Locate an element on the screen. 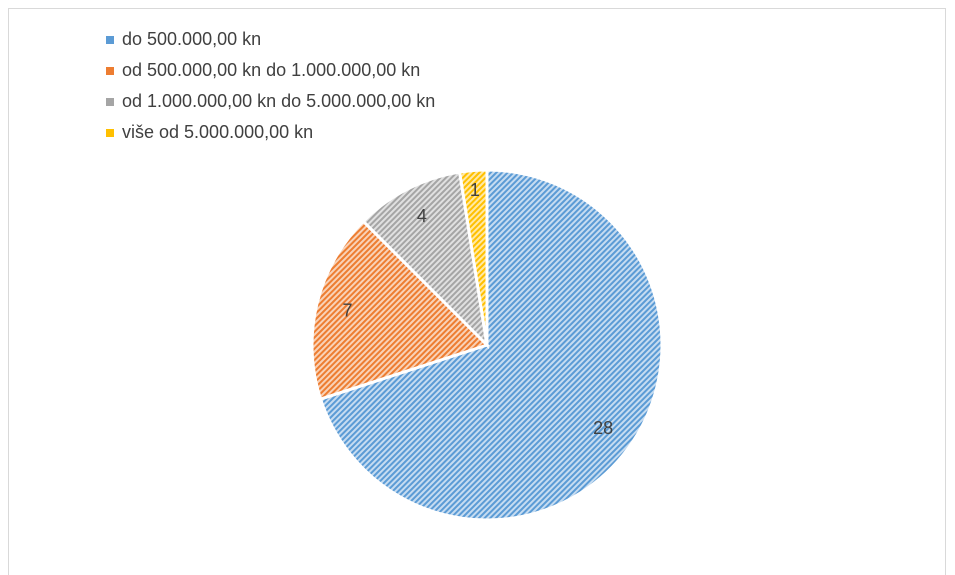 The image size is (955, 575). legend-label: od 1.000.000,00 kn do 5.000.000,00 kn is located at coordinates (278, 101).